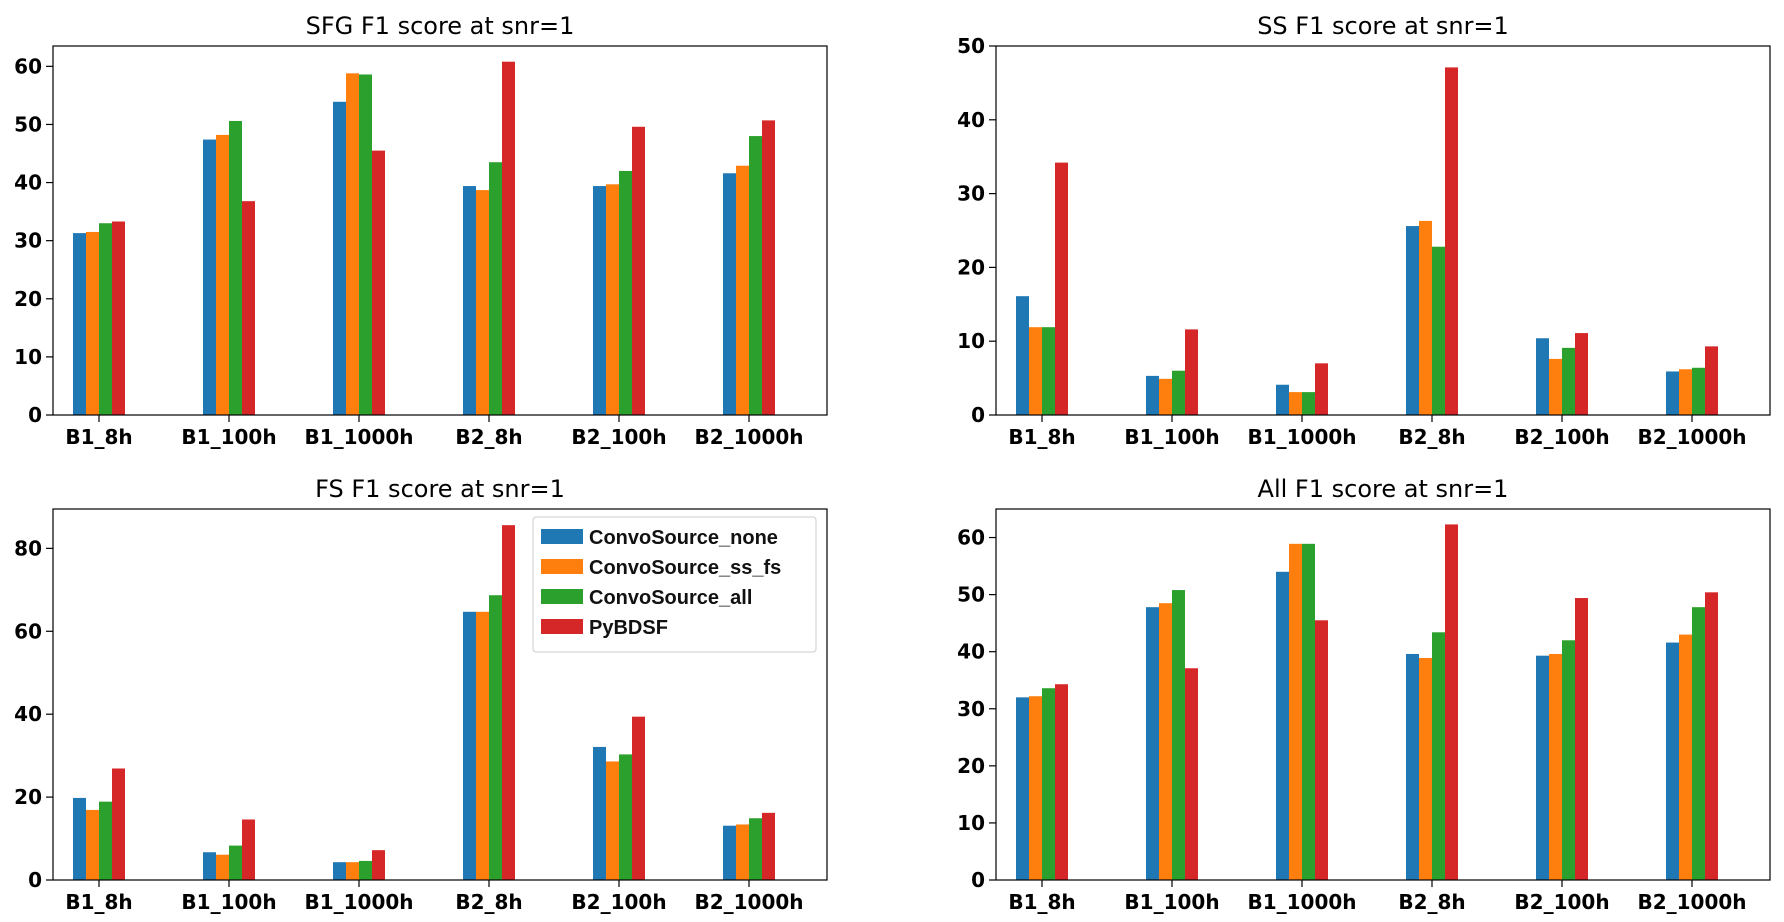  Describe the element at coordinates (618, 437) in the screenshot. I see `x-tick-label: B2_100h` at that location.